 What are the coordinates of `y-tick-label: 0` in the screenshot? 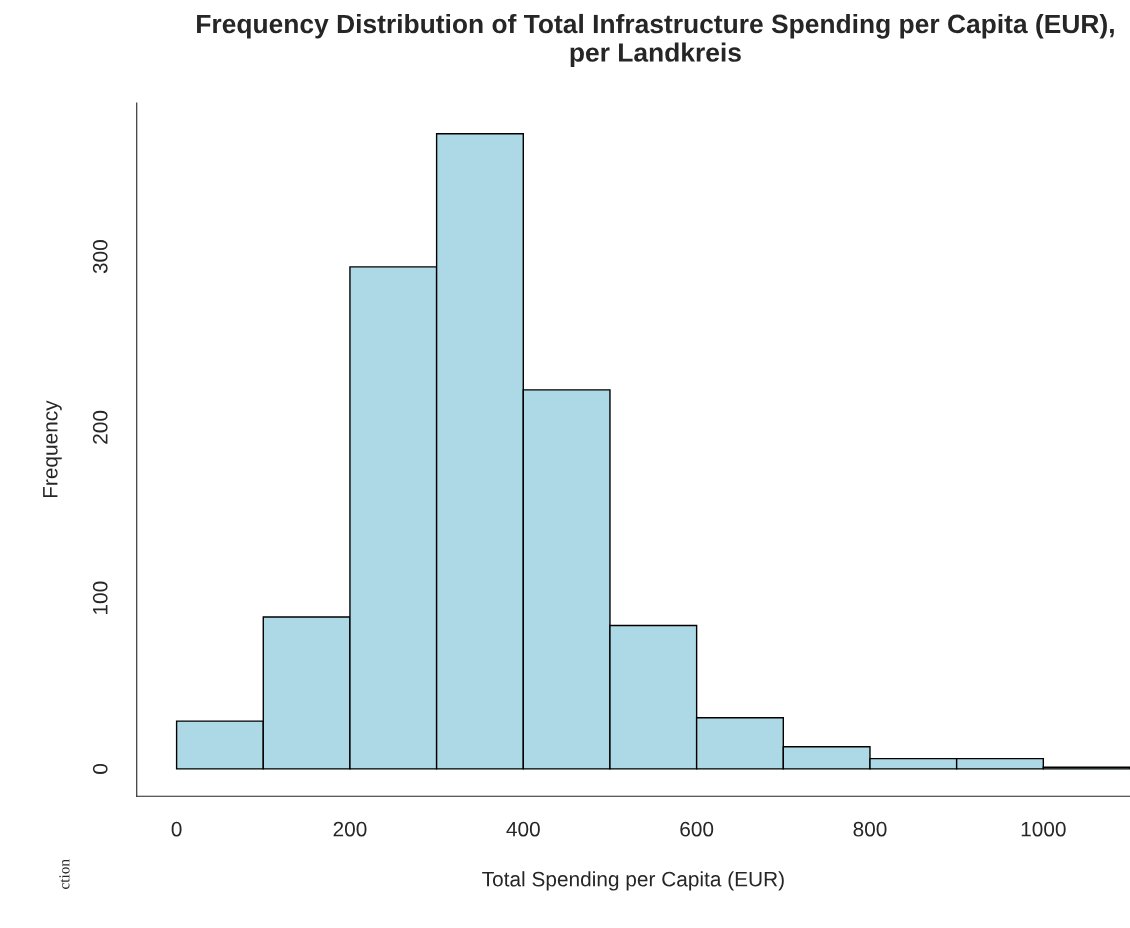 It's located at (100, 768).